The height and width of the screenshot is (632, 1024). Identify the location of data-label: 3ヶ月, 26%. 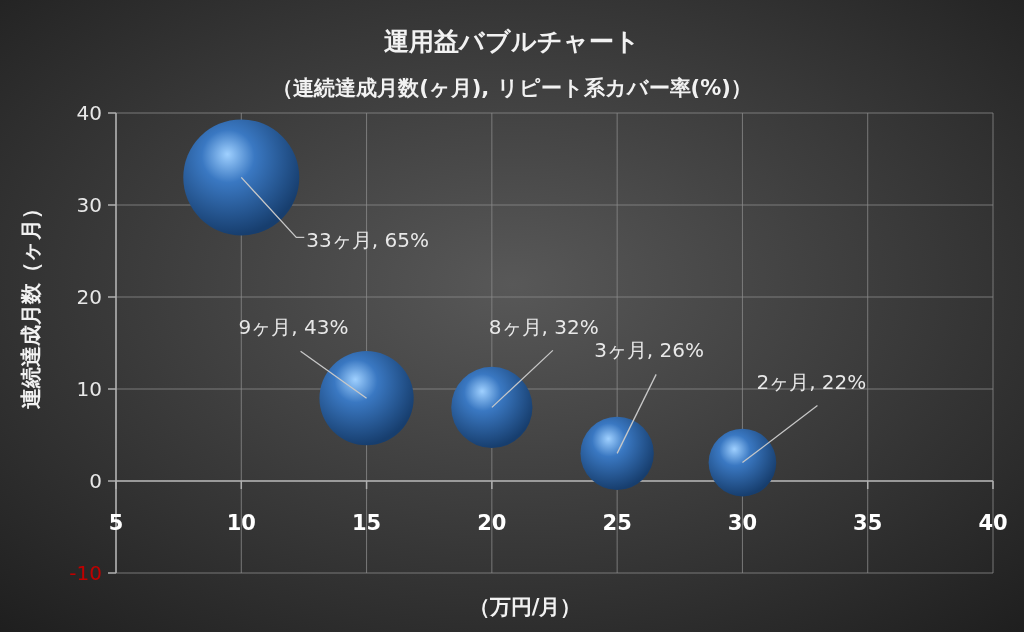
(649, 350).